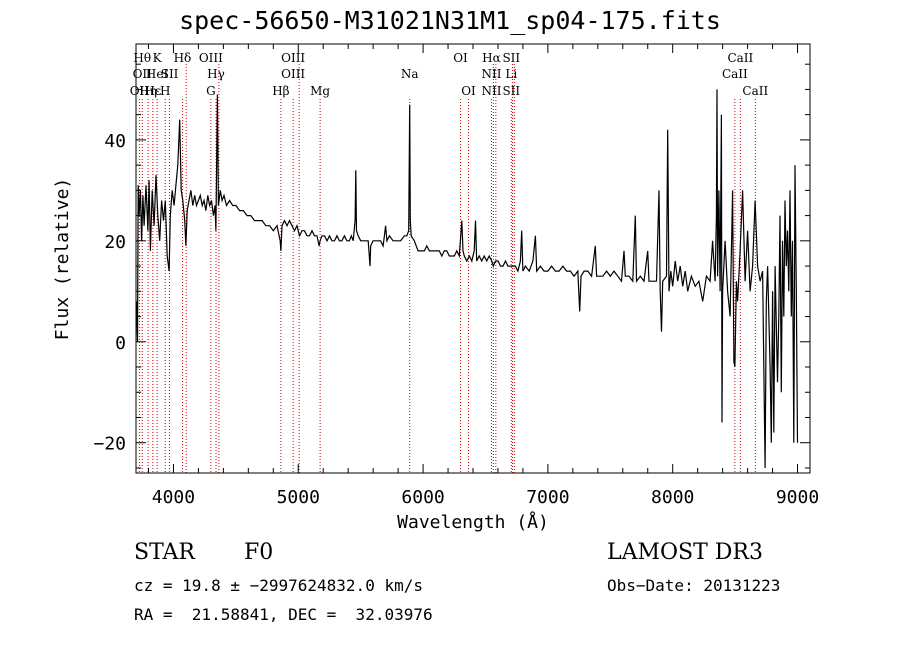 The height and width of the screenshot is (649, 900). I want to click on survey-name: LAMOST DR3, so click(685, 552).